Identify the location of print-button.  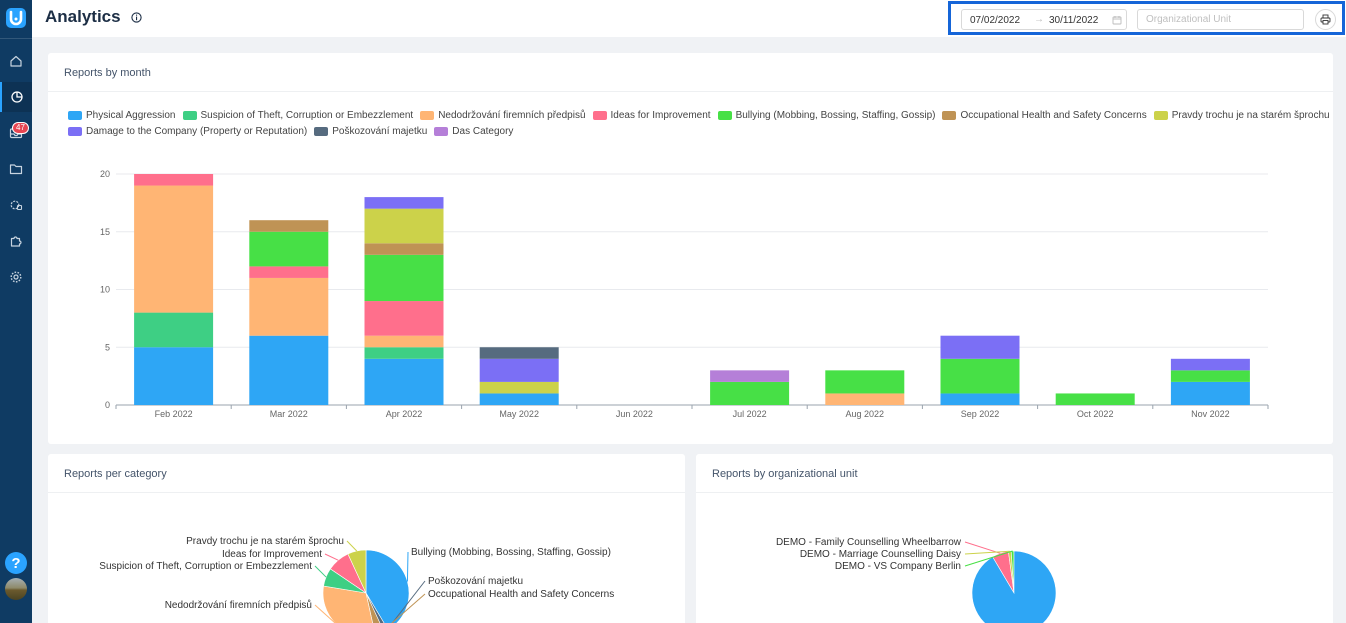
(1325, 19).